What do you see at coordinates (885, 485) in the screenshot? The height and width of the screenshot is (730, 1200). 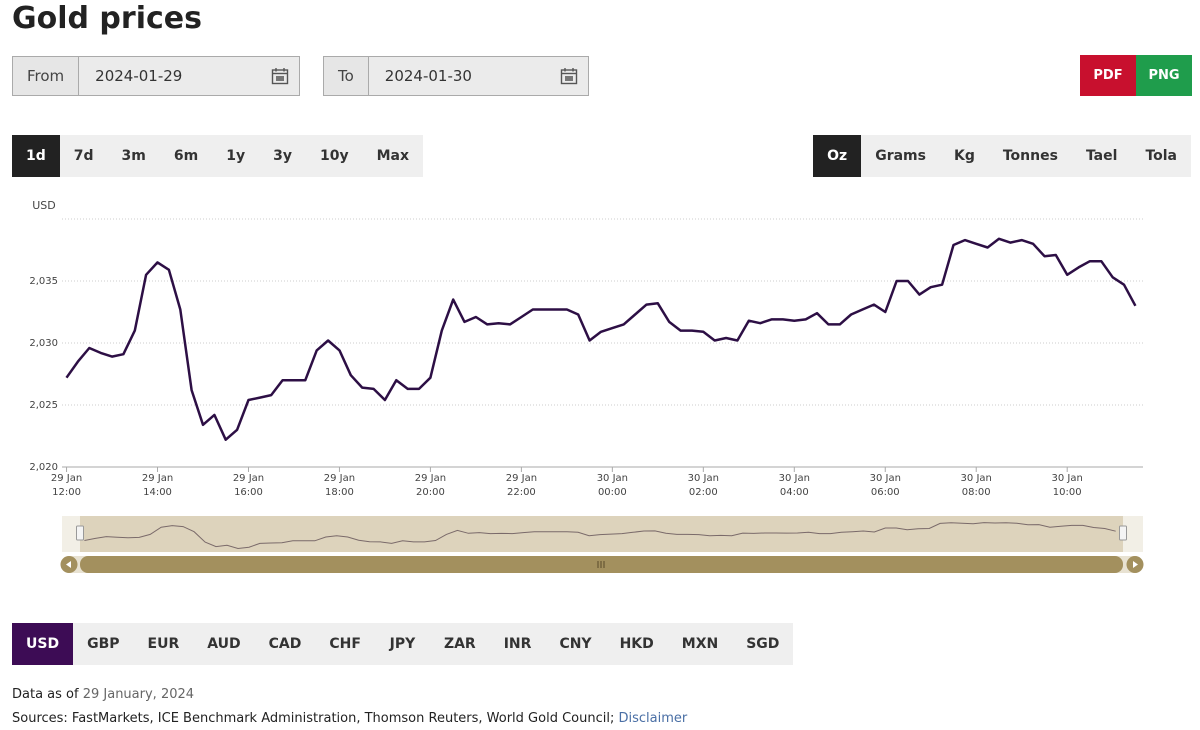 I see `x-tick-label: 30 Jan 06:00` at bounding box center [885, 485].